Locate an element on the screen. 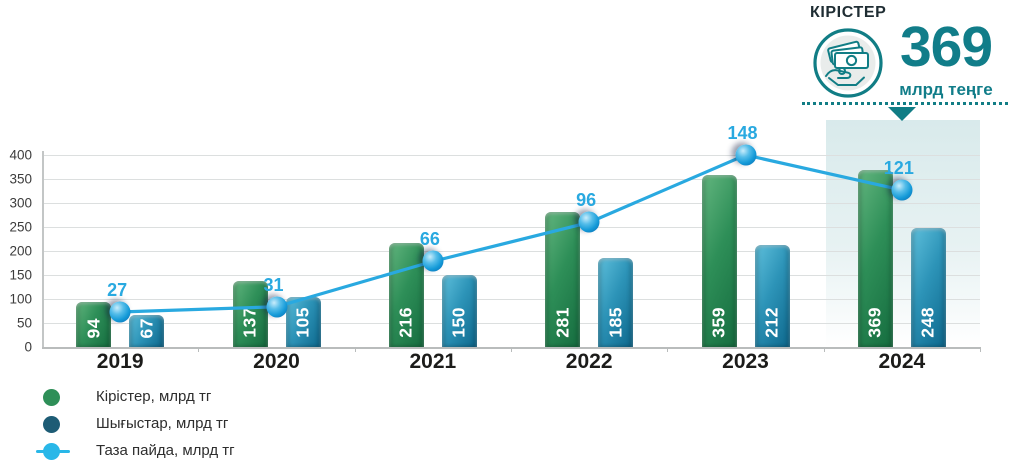 This screenshot has height=467, width=1014. y-axis-label-350: 350 is located at coordinates (20, 179).